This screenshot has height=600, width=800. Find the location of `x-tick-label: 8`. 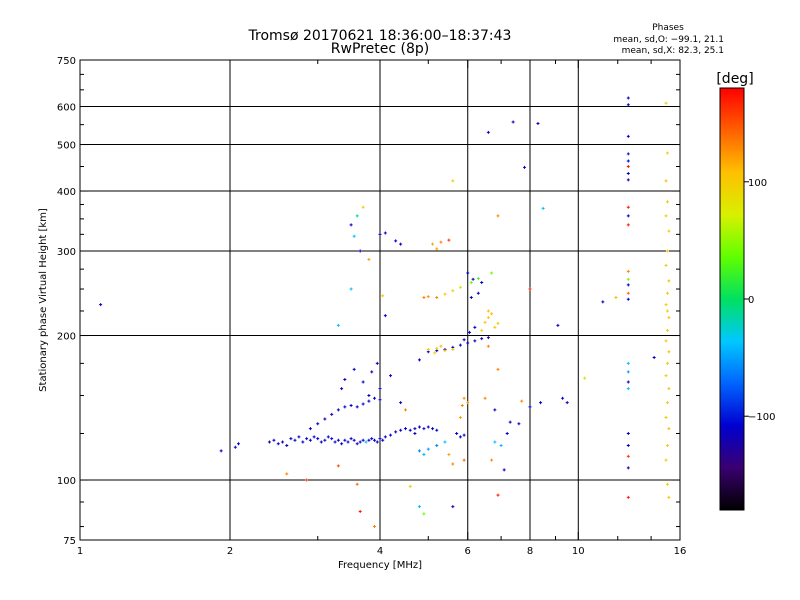

x-tick-label: 8 is located at coordinates (530, 551).